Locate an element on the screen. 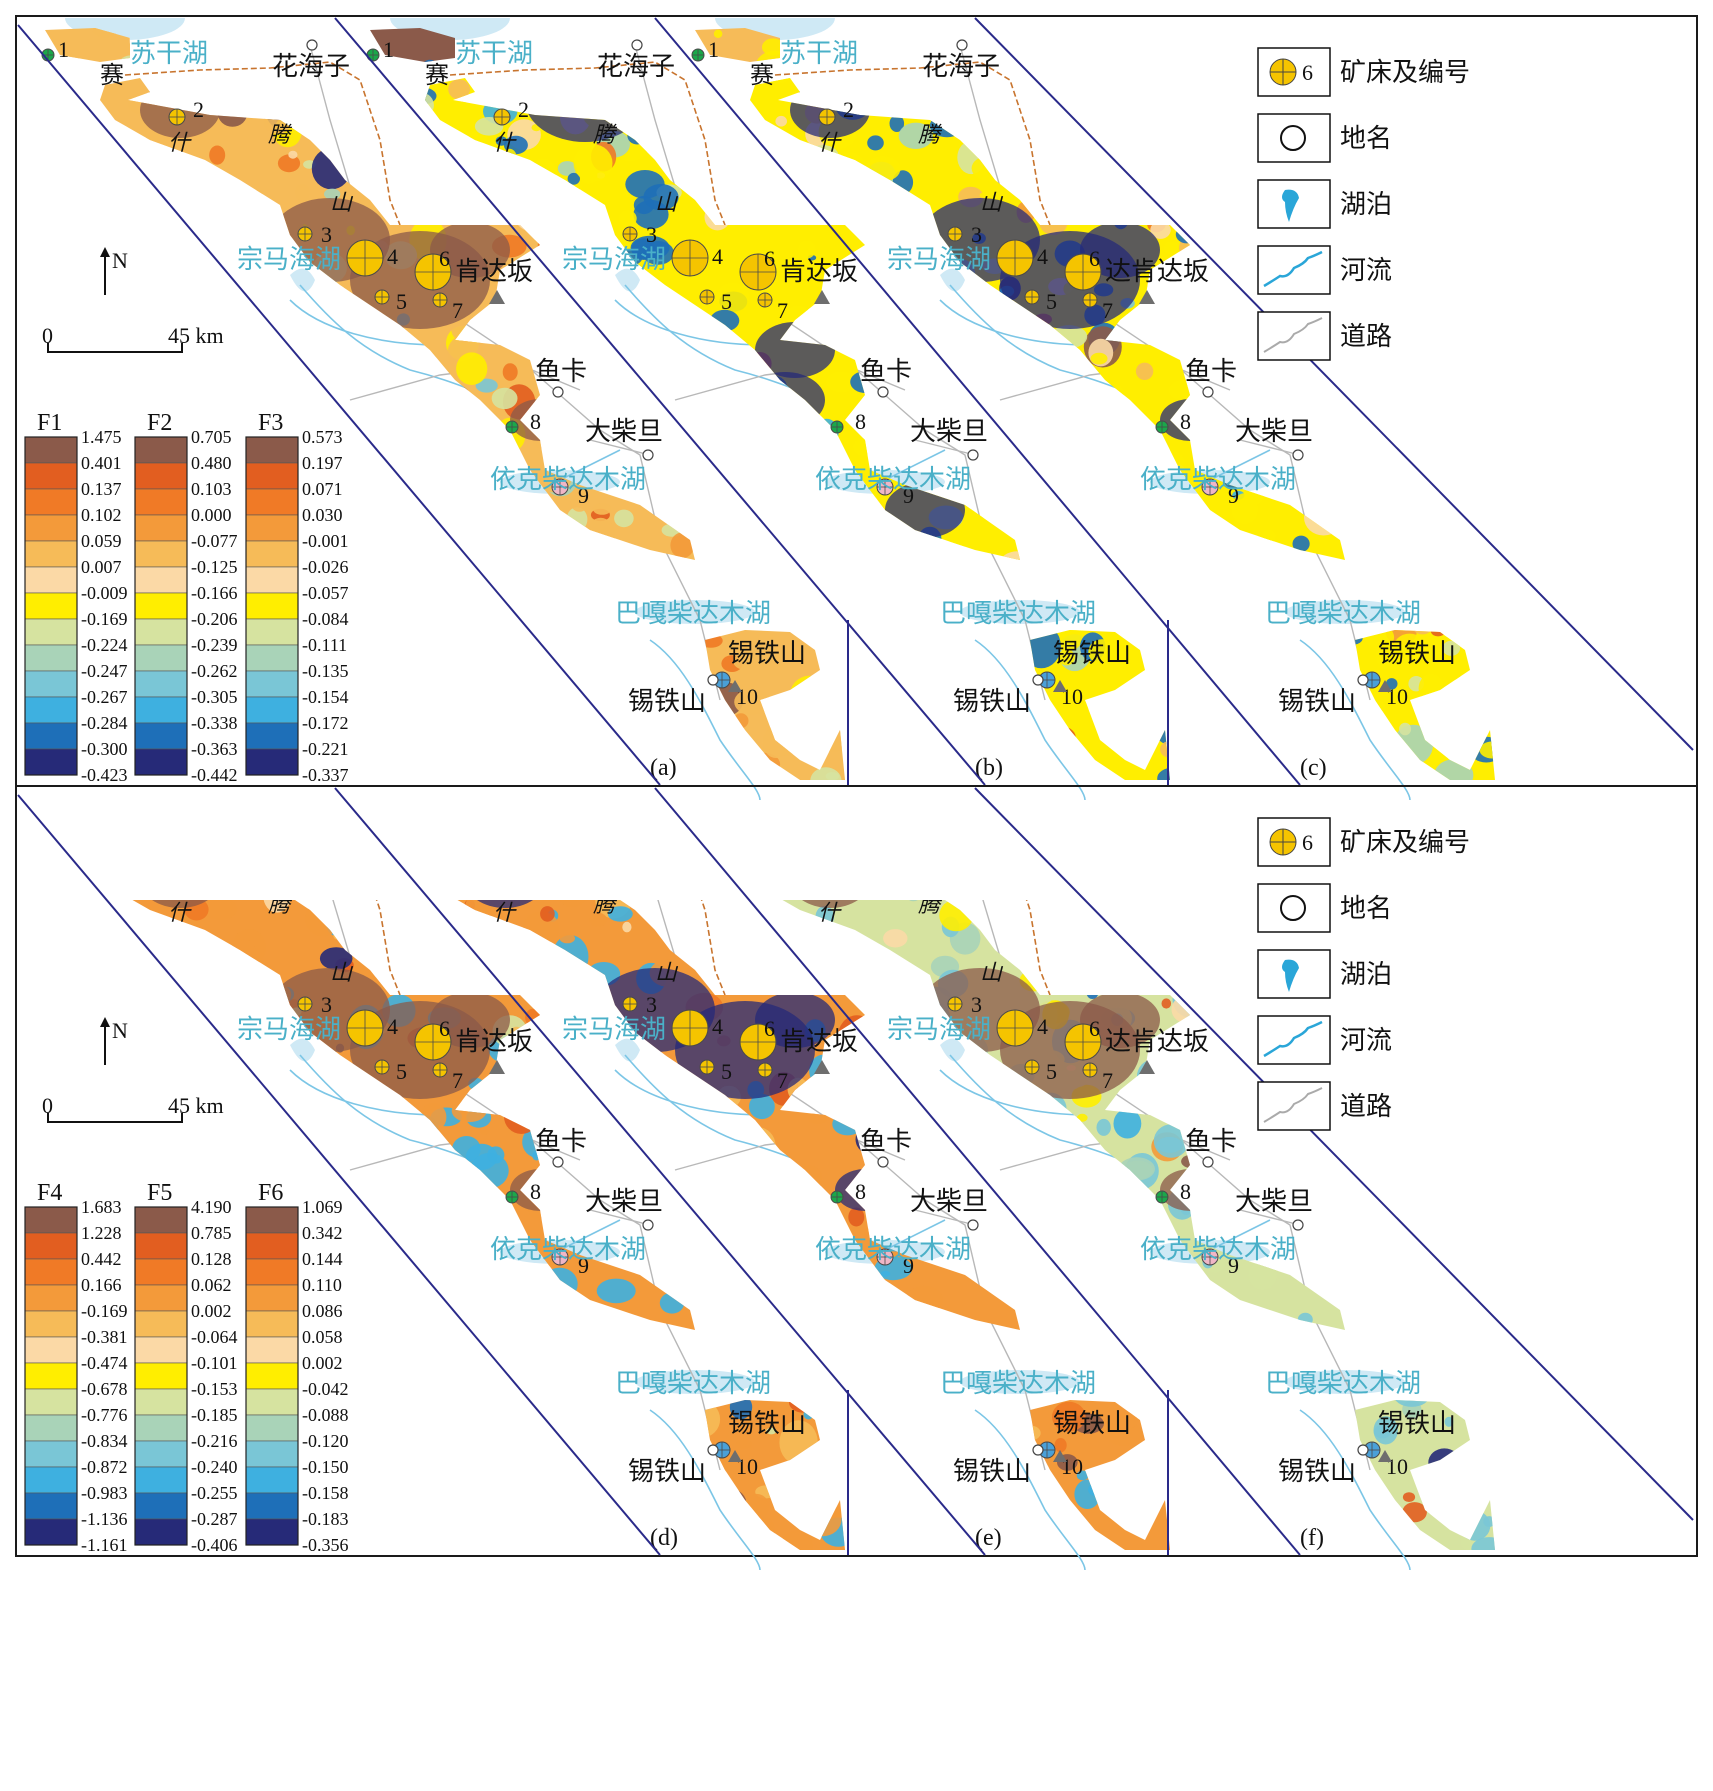 The image size is (1713, 1791). label-teng: 腾 is located at coordinates (605, 135).